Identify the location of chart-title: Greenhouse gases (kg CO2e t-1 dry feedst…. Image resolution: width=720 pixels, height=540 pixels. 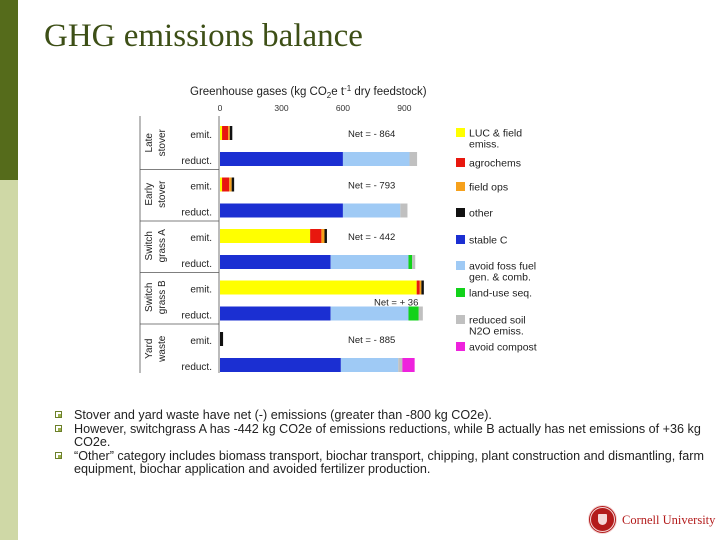
(308, 92).